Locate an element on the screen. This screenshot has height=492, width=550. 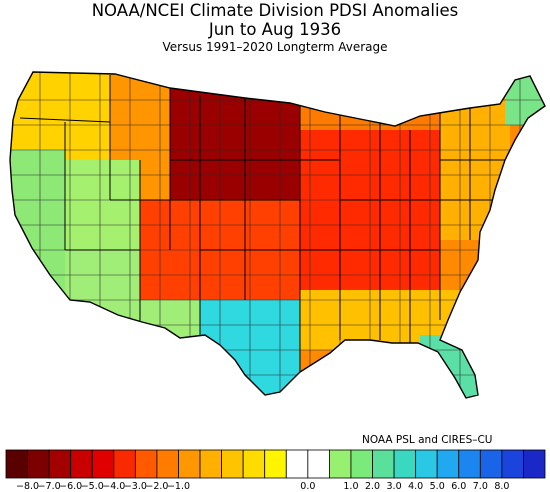
colorbar-tick-label: −8.0 is located at coordinates (27, 486).